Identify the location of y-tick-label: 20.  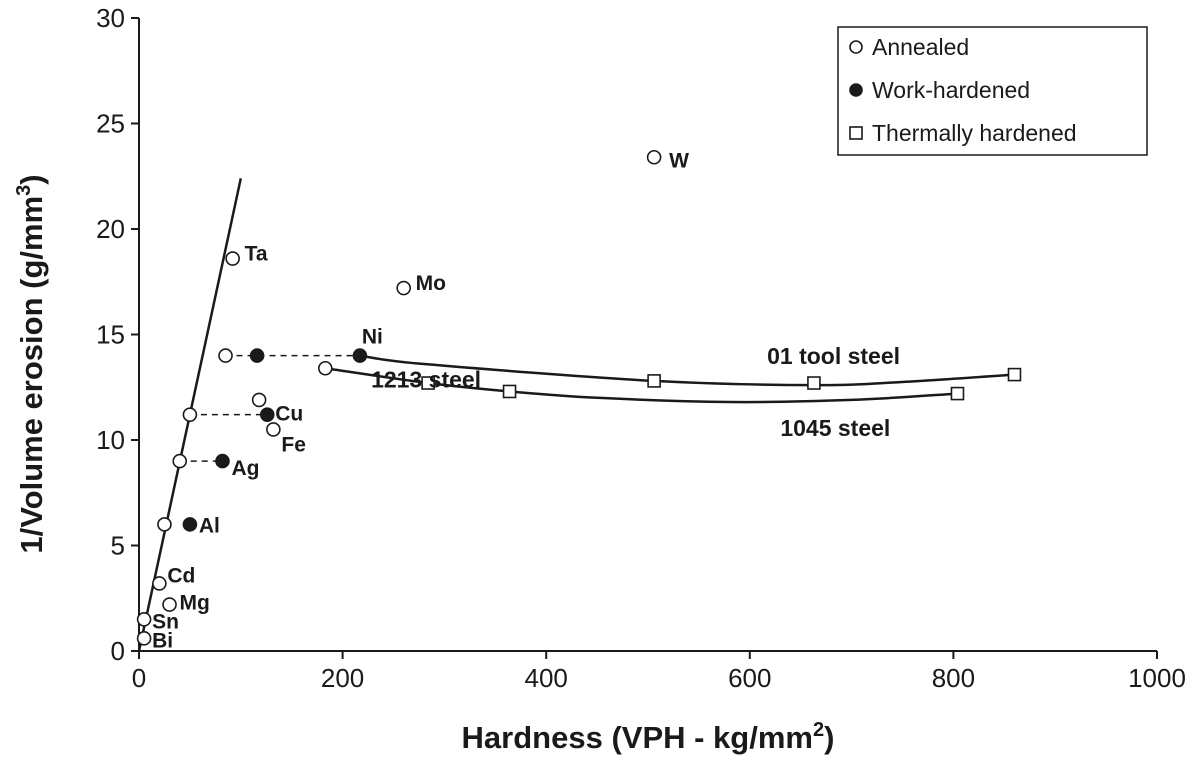
(110, 229).